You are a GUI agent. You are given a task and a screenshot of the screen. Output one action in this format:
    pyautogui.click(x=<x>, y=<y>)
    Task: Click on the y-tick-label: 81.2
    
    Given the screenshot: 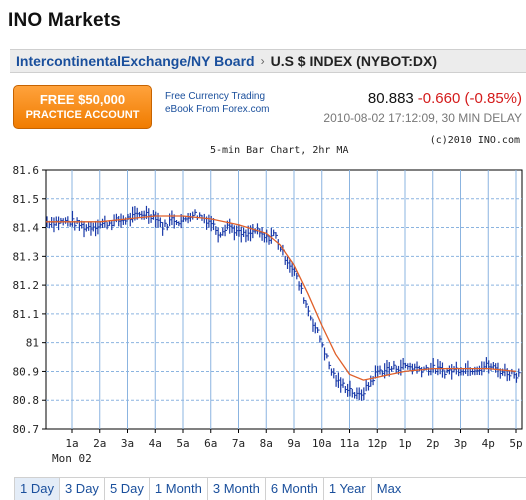 What is the action you would take?
    pyautogui.click(x=26, y=285)
    